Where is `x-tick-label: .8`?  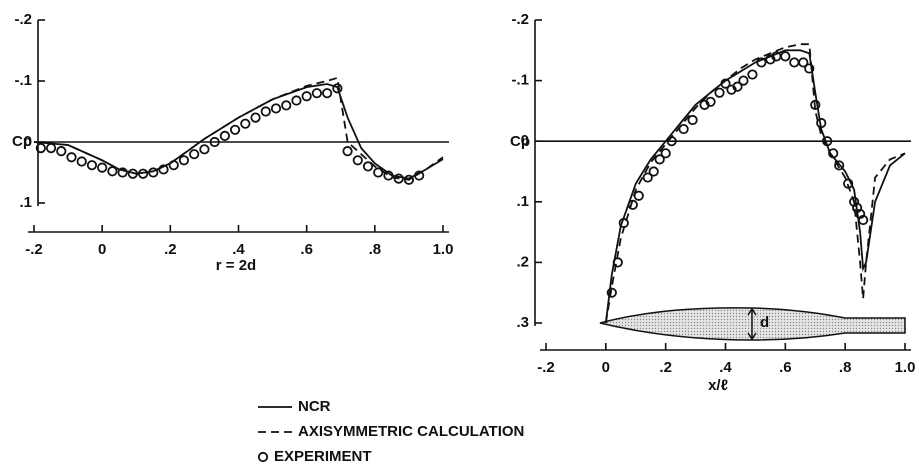 x-tick-label: .8 is located at coordinates (375, 249).